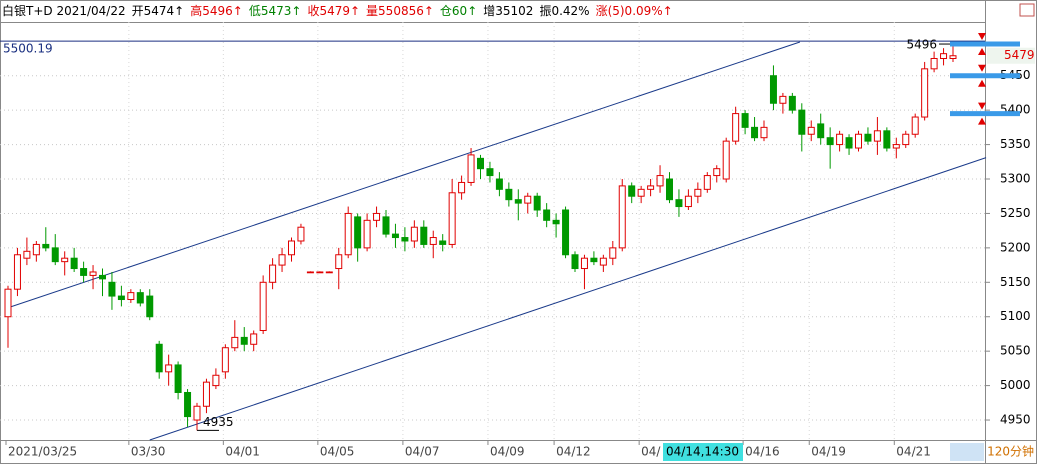  What do you see at coordinates (148, 452) in the screenshot?
I see `x-tick-label: 03/30` at bounding box center [148, 452].